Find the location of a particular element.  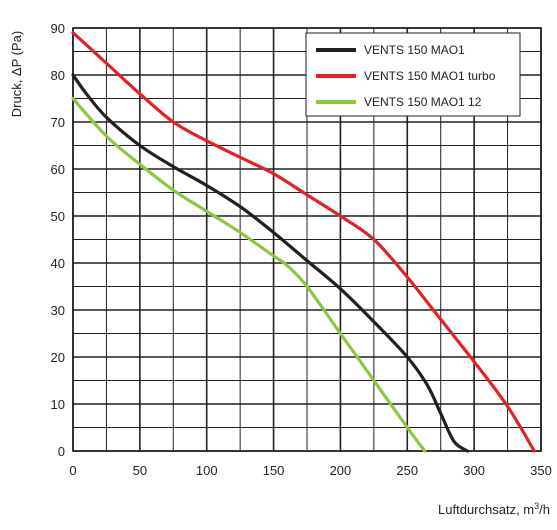

y-tick-label: 30 is located at coordinates (58, 310).